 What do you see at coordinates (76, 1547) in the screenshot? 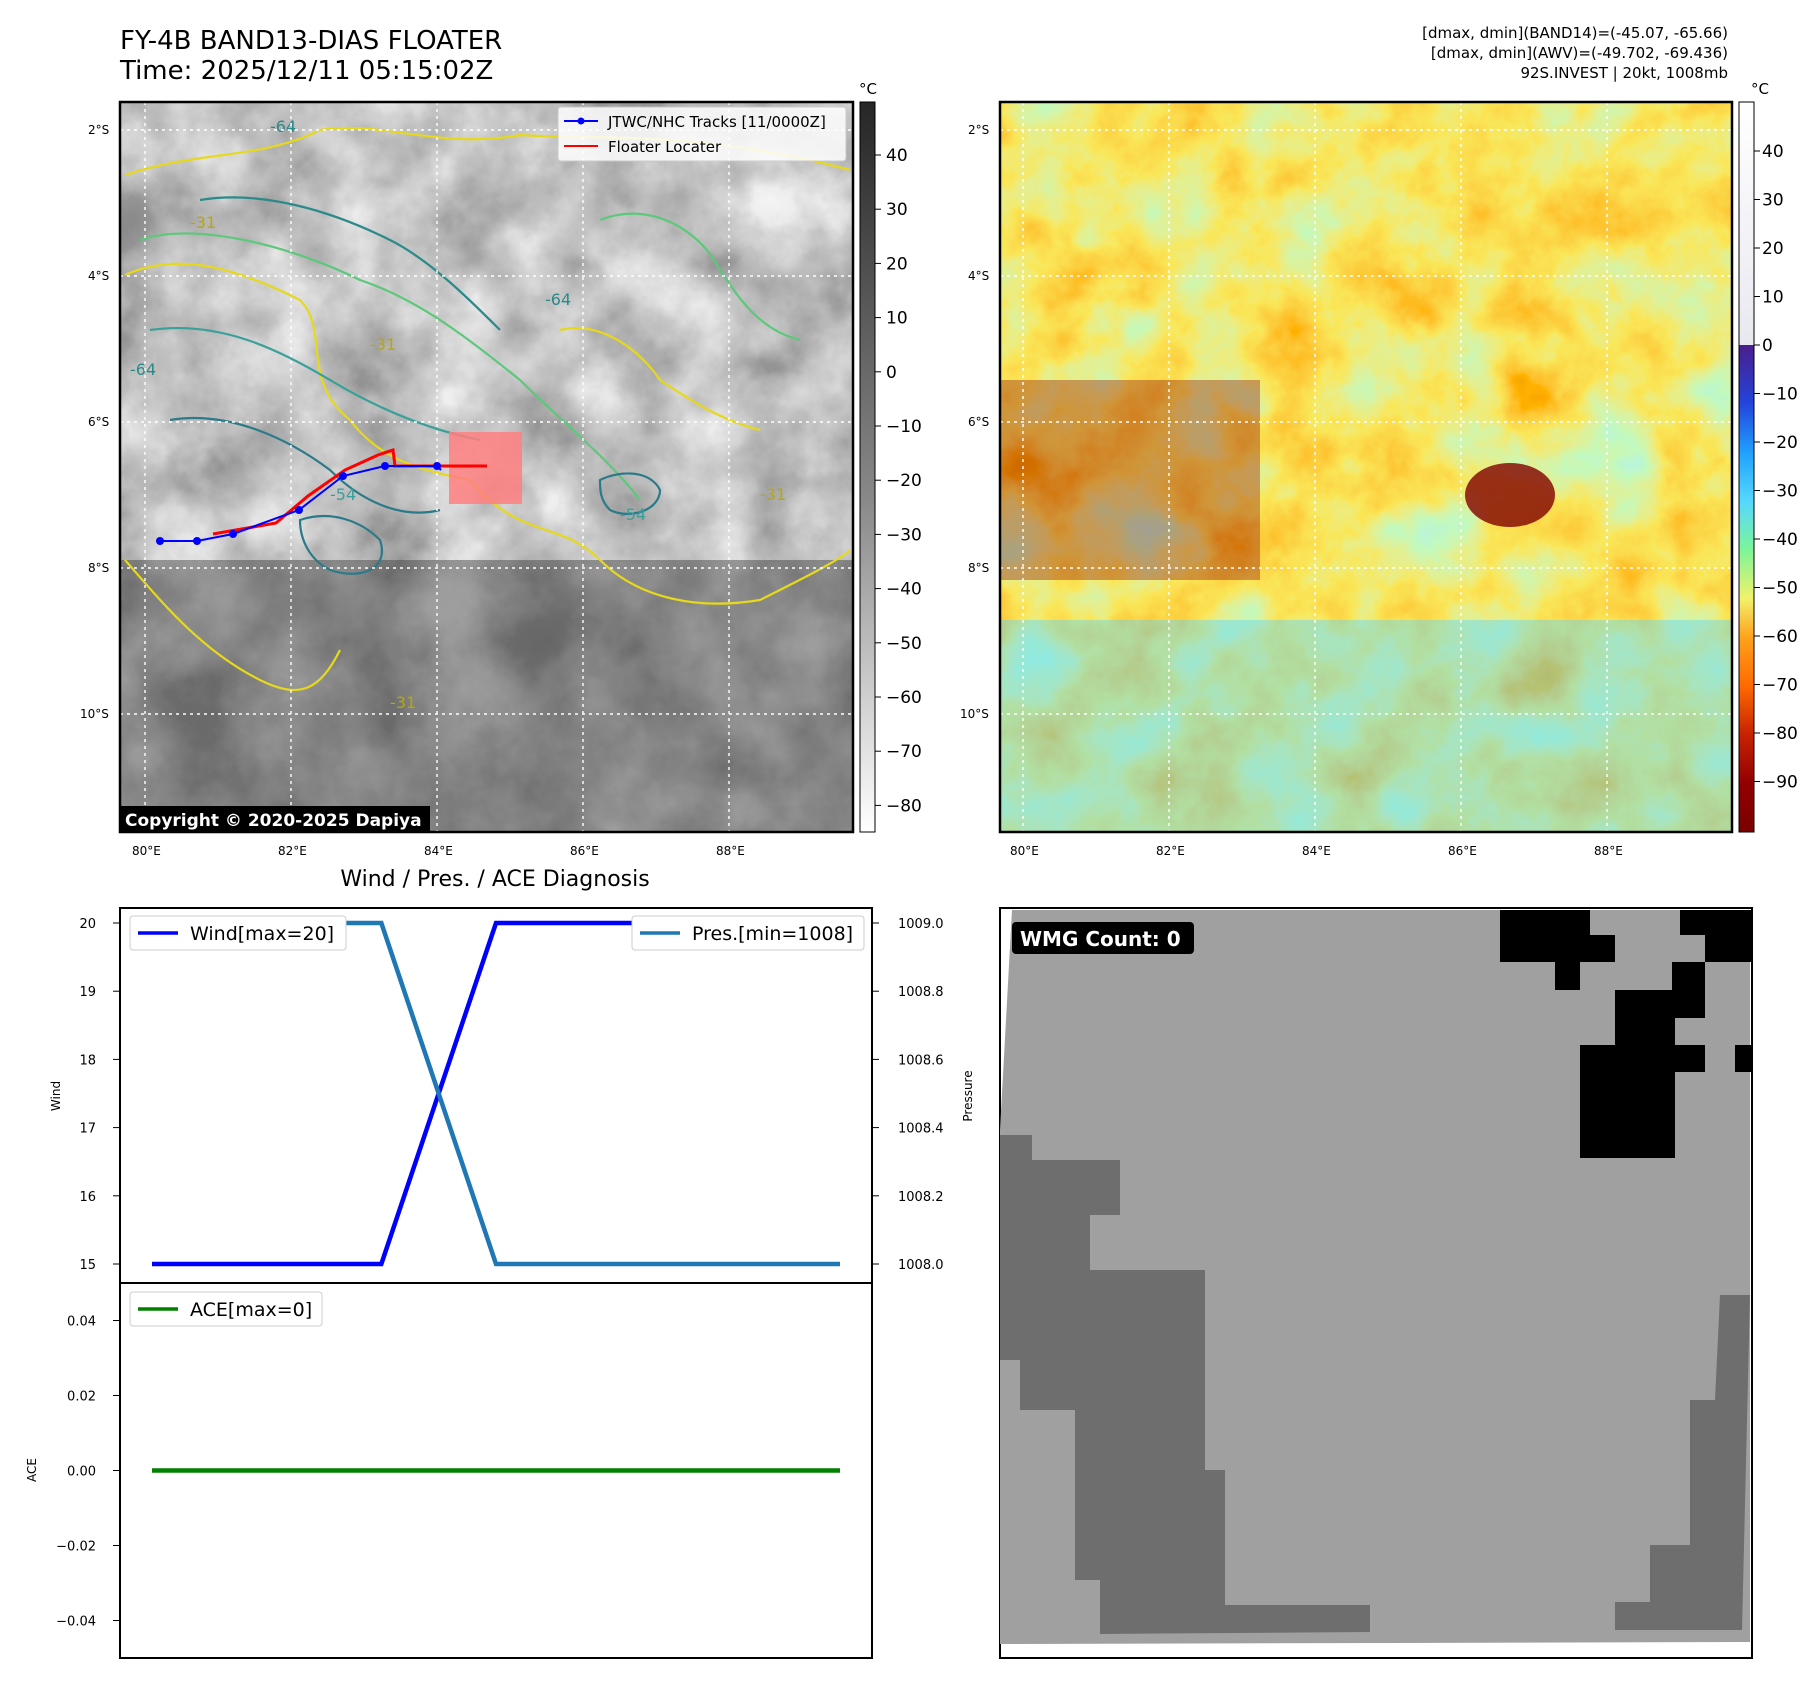
I see `ace-tick-label: −0.02` at bounding box center [76, 1547].